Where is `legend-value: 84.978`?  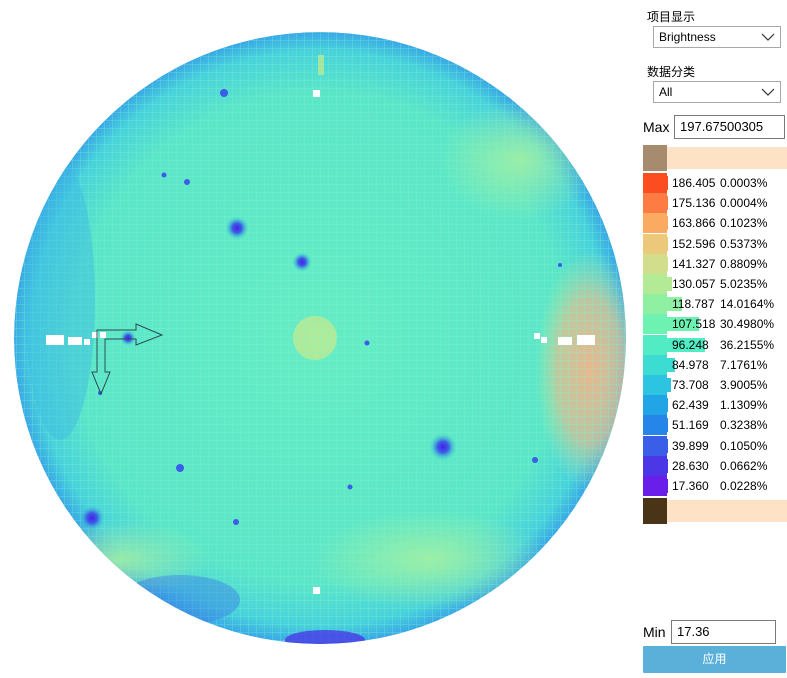
legend-value: 84.978 is located at coordinates (690, 364).